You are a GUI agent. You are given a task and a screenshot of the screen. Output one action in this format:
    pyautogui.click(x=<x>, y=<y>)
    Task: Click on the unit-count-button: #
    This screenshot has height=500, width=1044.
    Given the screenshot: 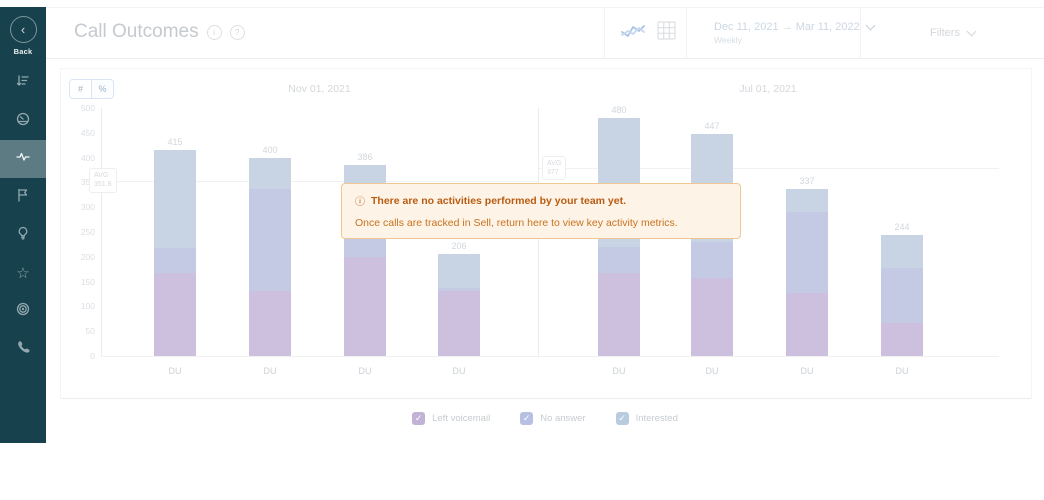 What is the action you would take?
    pyautogui.click(x=80, y=89)
    